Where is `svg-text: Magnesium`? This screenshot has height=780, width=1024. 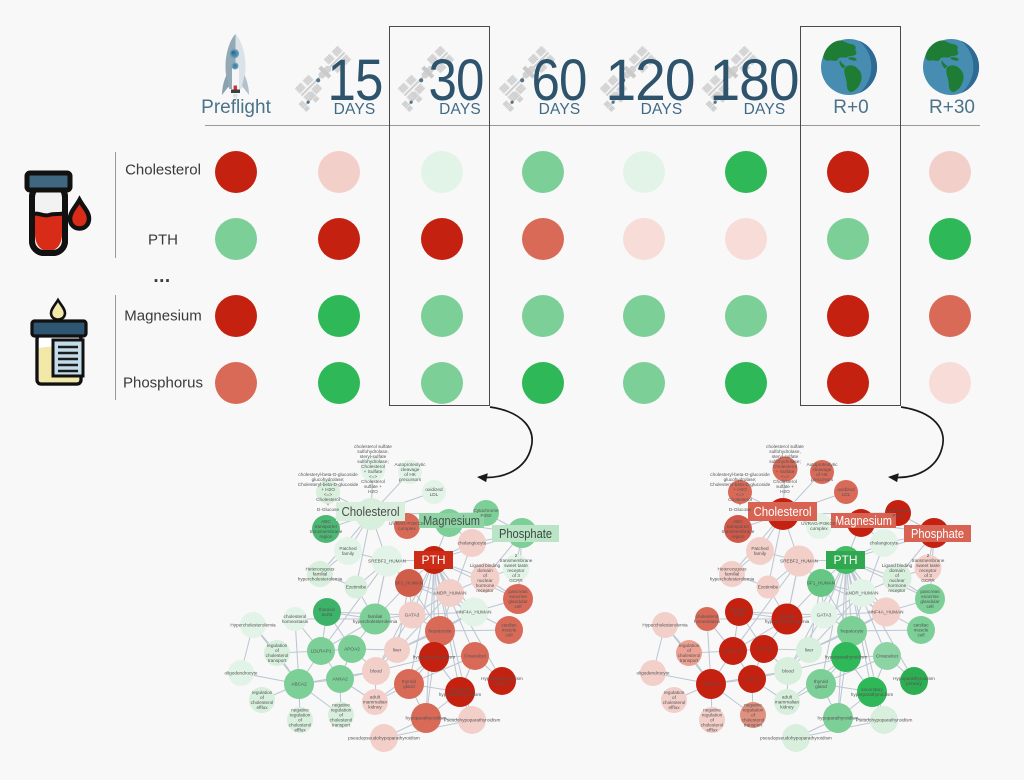
svg-text: Magnesium is located at coordinates (451, 521).